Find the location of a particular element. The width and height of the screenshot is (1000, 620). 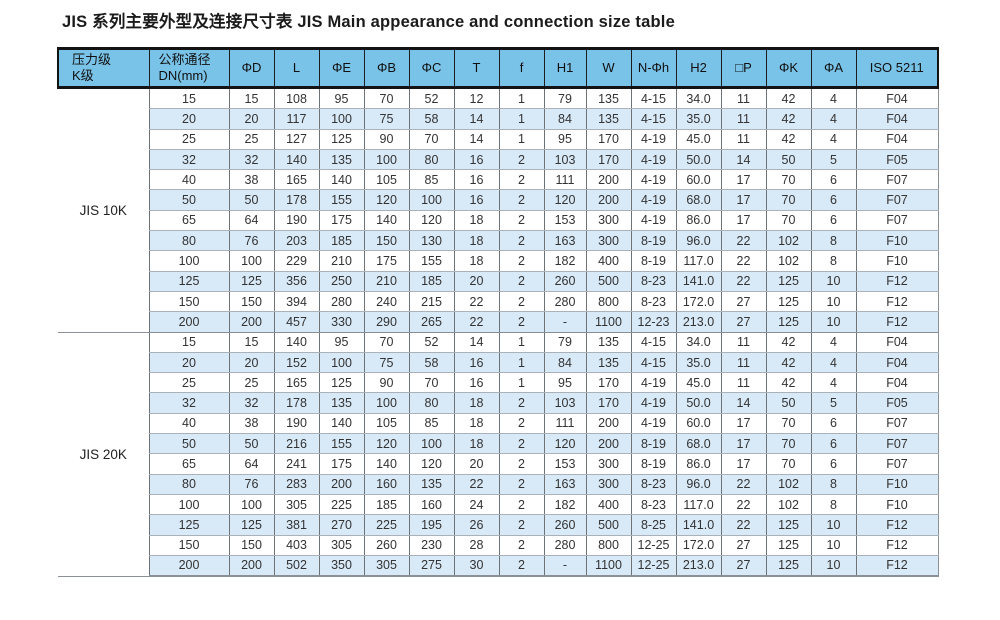

column-header-phi-c: ΦC is located at coordinates (431, 68).